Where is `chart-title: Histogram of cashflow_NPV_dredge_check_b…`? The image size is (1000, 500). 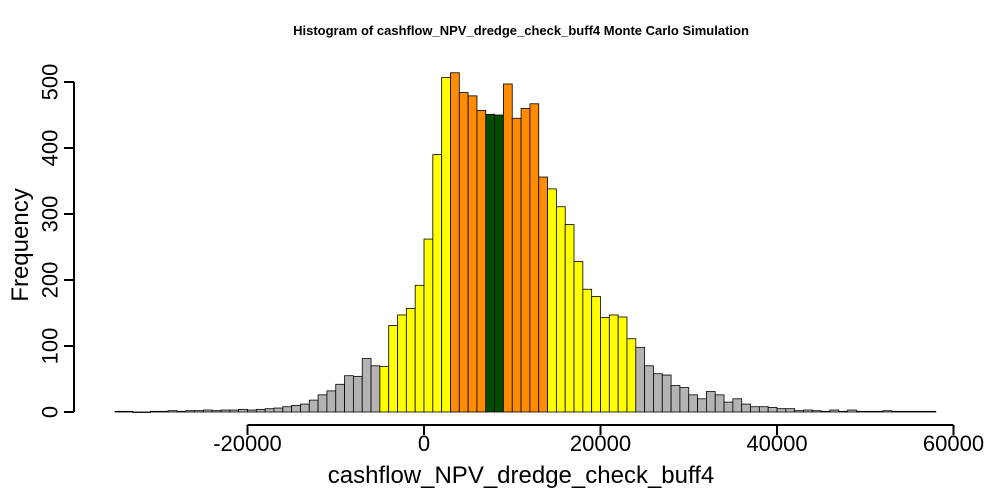
chart-title: Histogram of cashflow_NPV_dredge_check_b… is located at coordinates (521, 30).